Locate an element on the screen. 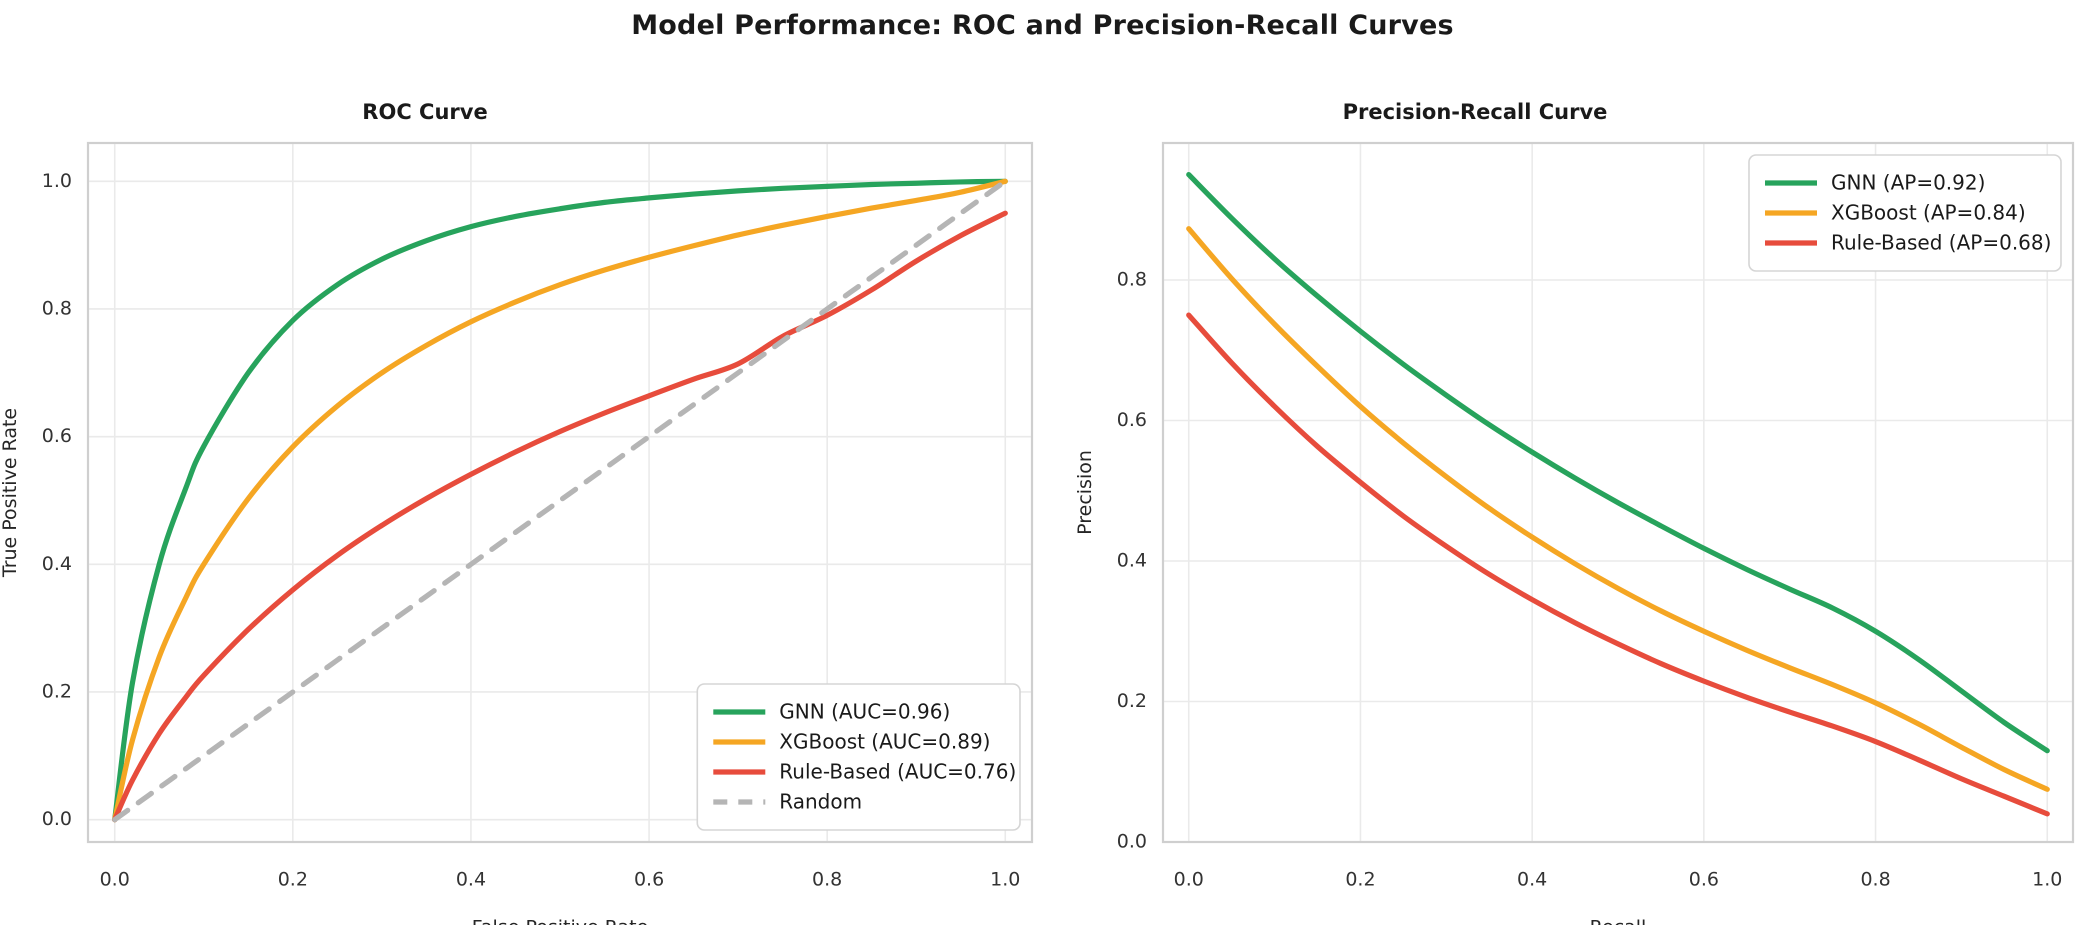 The image size is (2085, 925). legend-label: GNN (AUC=0.96) is located at coordinates (864, 712).